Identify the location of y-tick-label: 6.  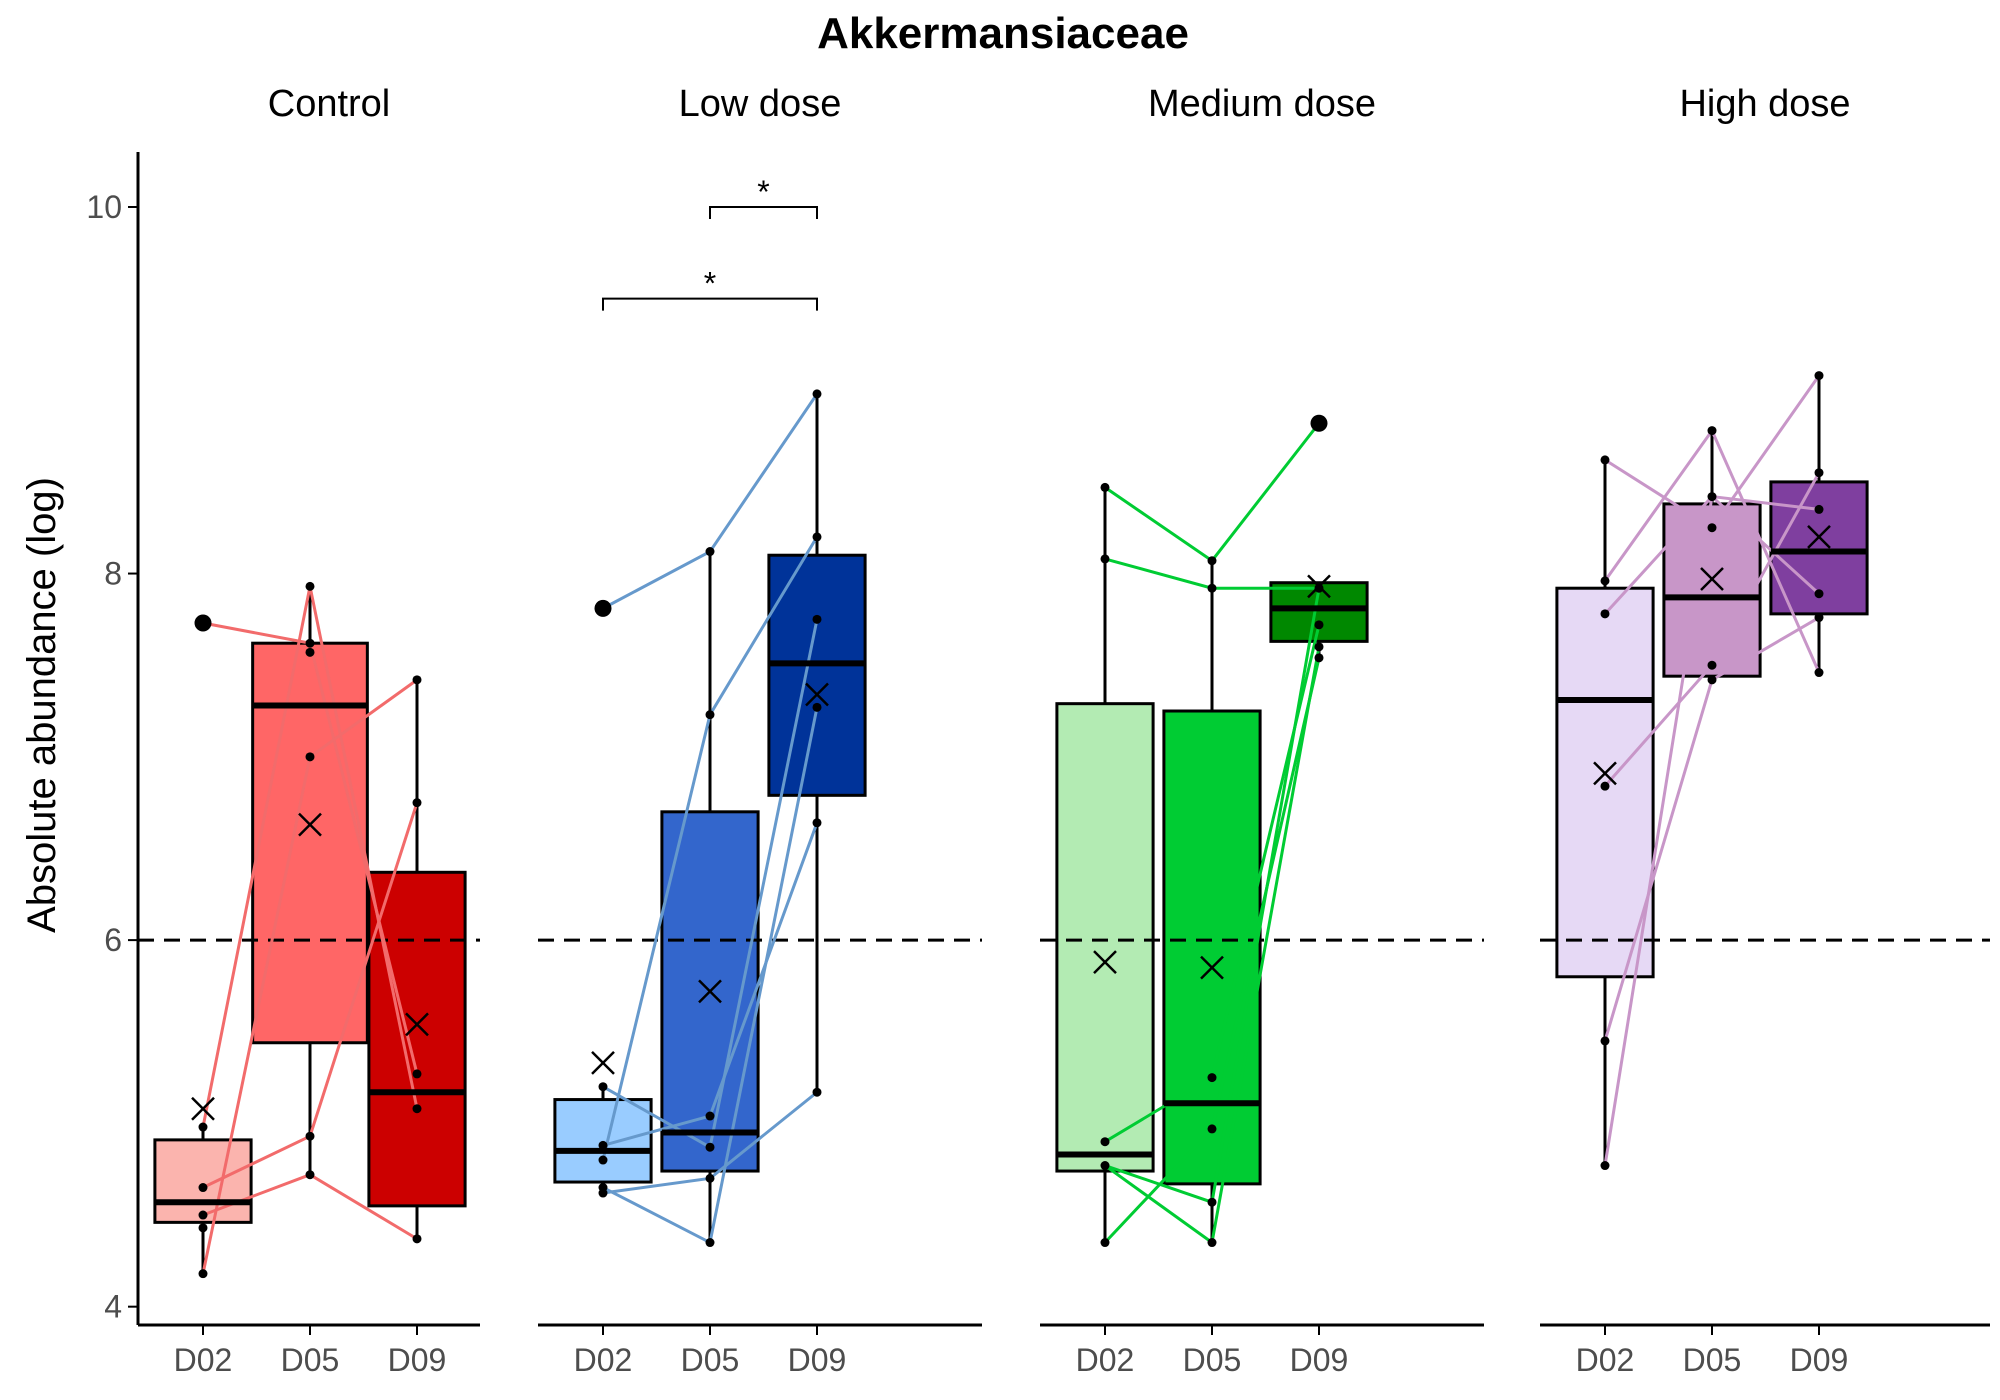
(113, 940).